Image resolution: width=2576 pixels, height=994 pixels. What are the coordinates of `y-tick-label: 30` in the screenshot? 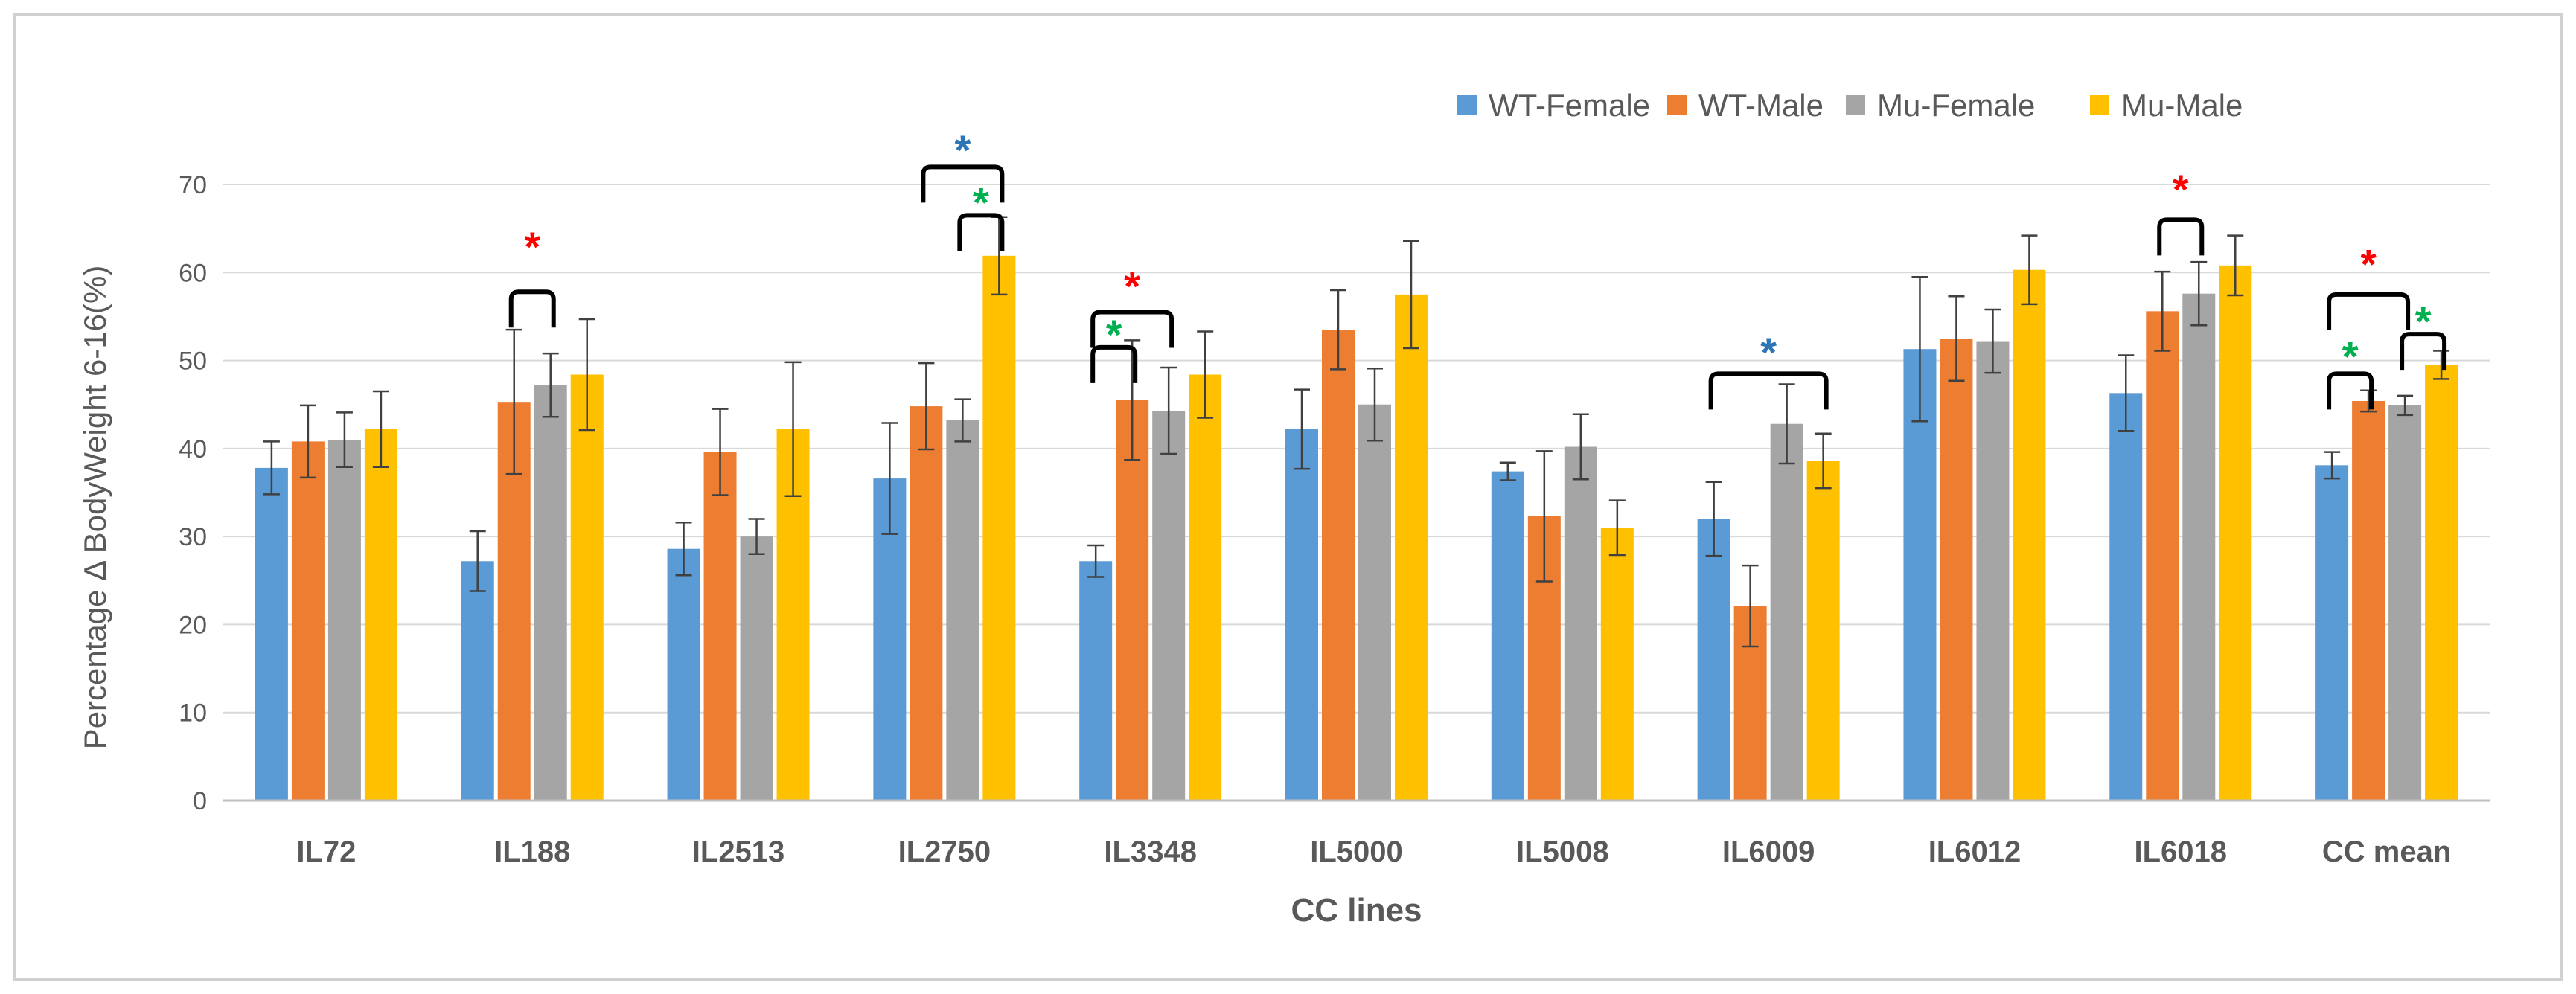 It's located at (193, 537).